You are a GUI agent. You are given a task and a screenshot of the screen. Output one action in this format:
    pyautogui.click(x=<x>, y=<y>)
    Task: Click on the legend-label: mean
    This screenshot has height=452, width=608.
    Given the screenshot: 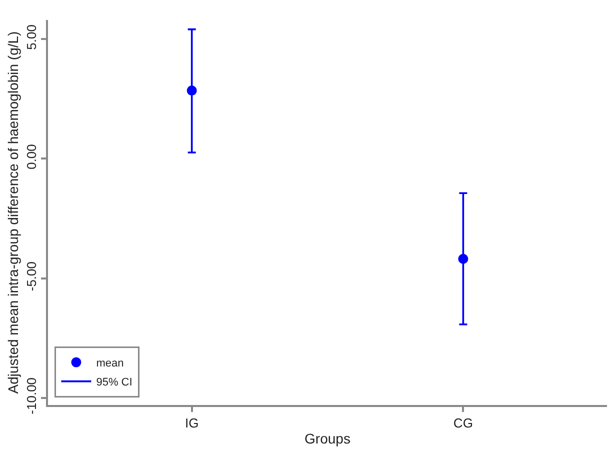 What is the action you would take?
    pyautogui.click(x=110, y=364)
    